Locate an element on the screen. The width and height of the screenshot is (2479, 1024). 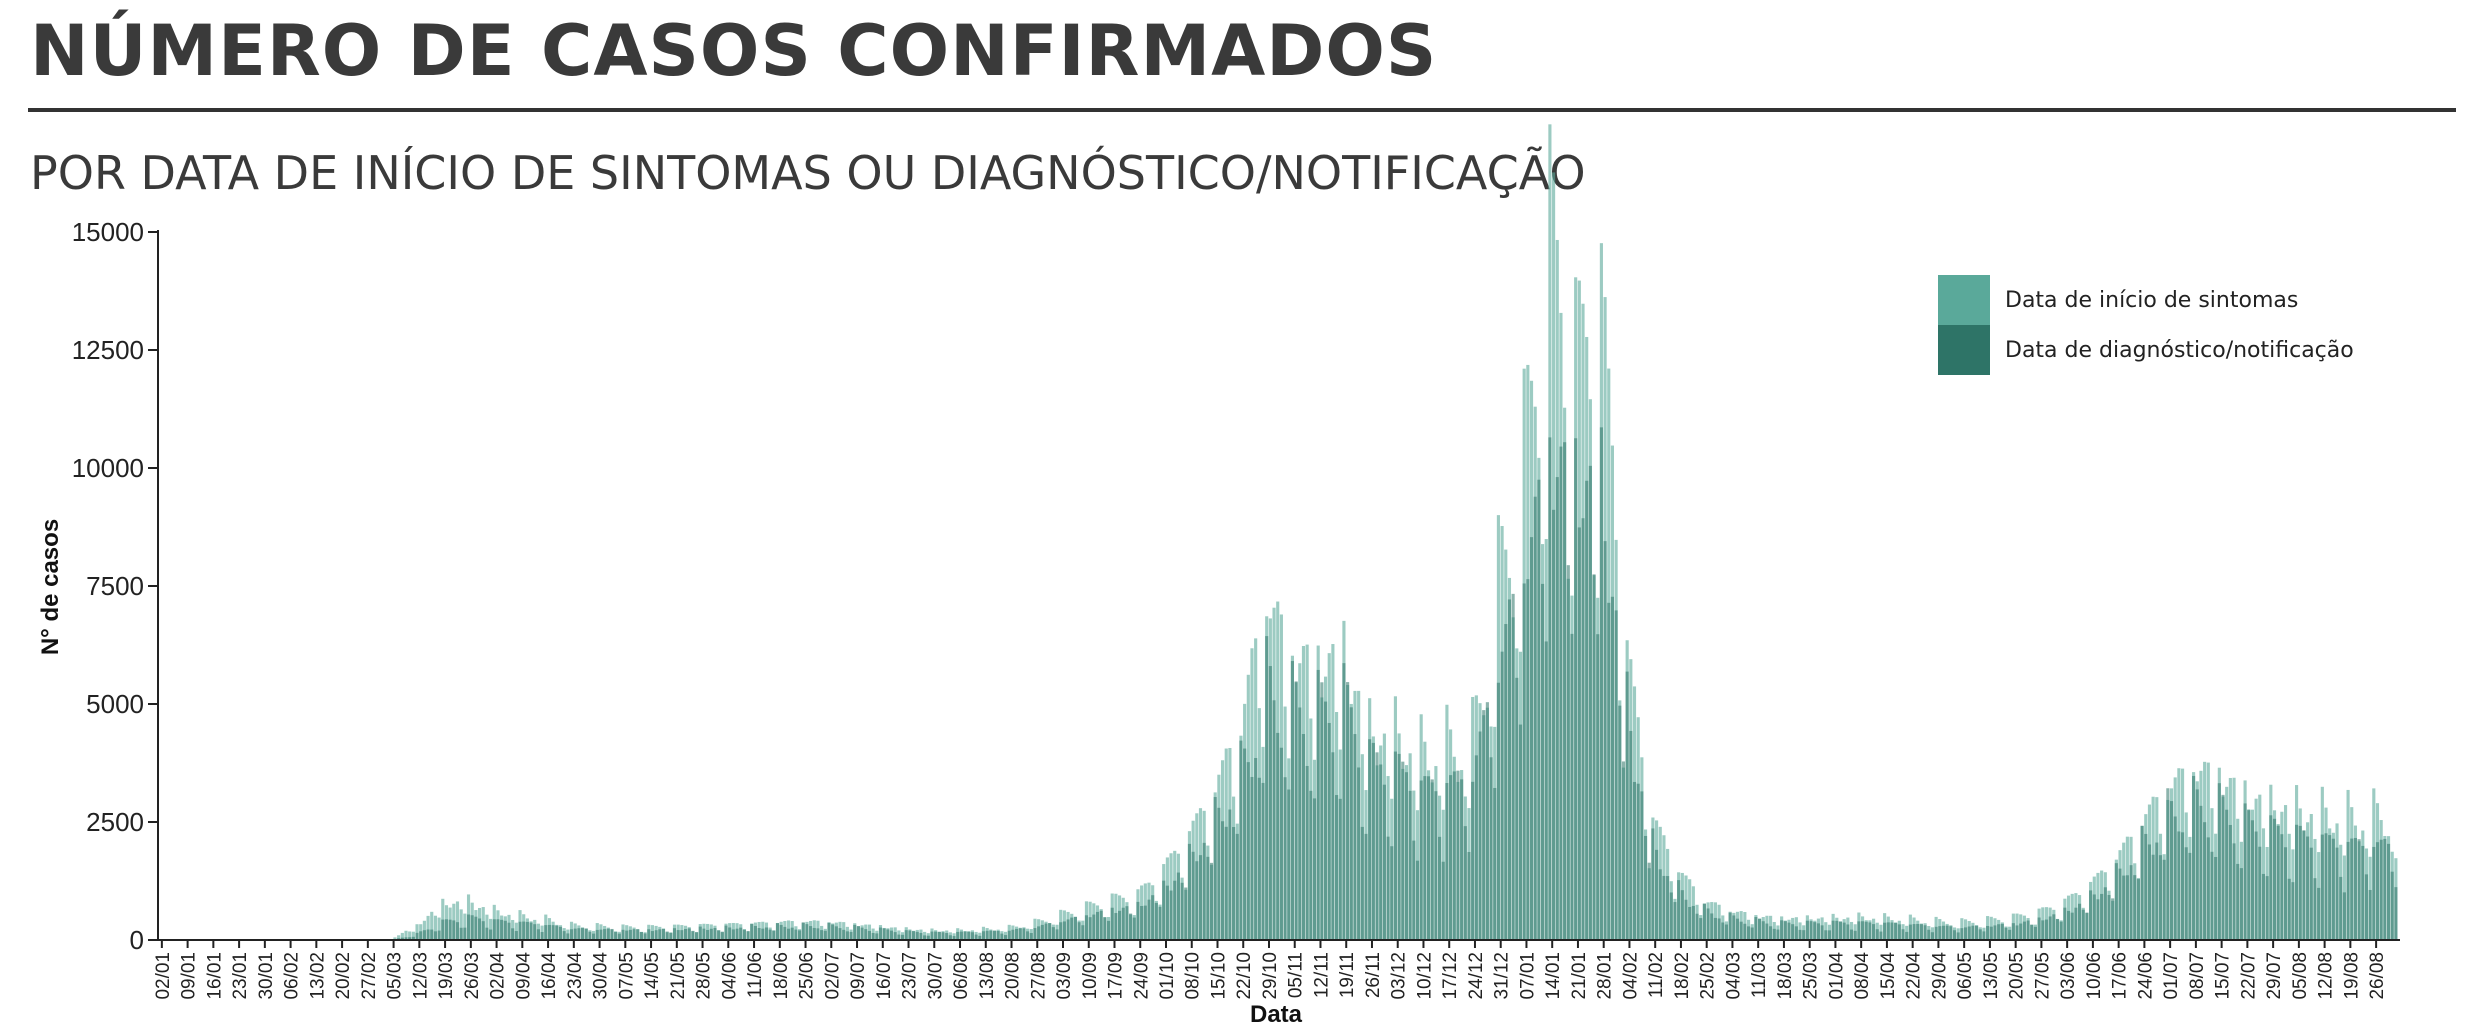
x-tick-label: 18/03 is located at coordinates (1785, 976).